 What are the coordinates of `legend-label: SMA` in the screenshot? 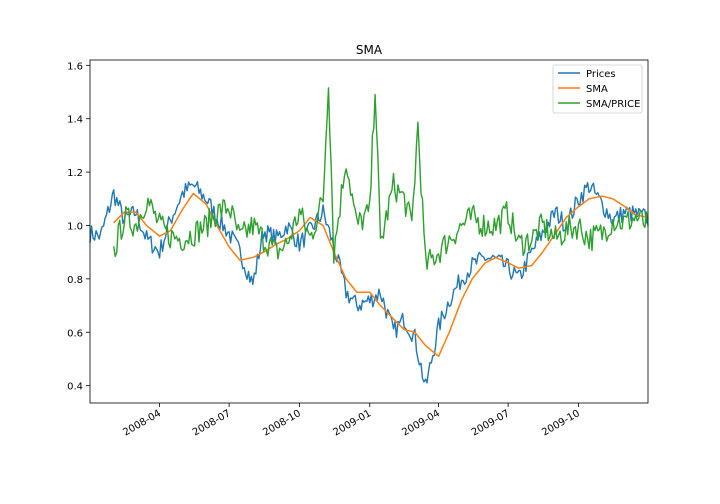 It's located at (597, 89).